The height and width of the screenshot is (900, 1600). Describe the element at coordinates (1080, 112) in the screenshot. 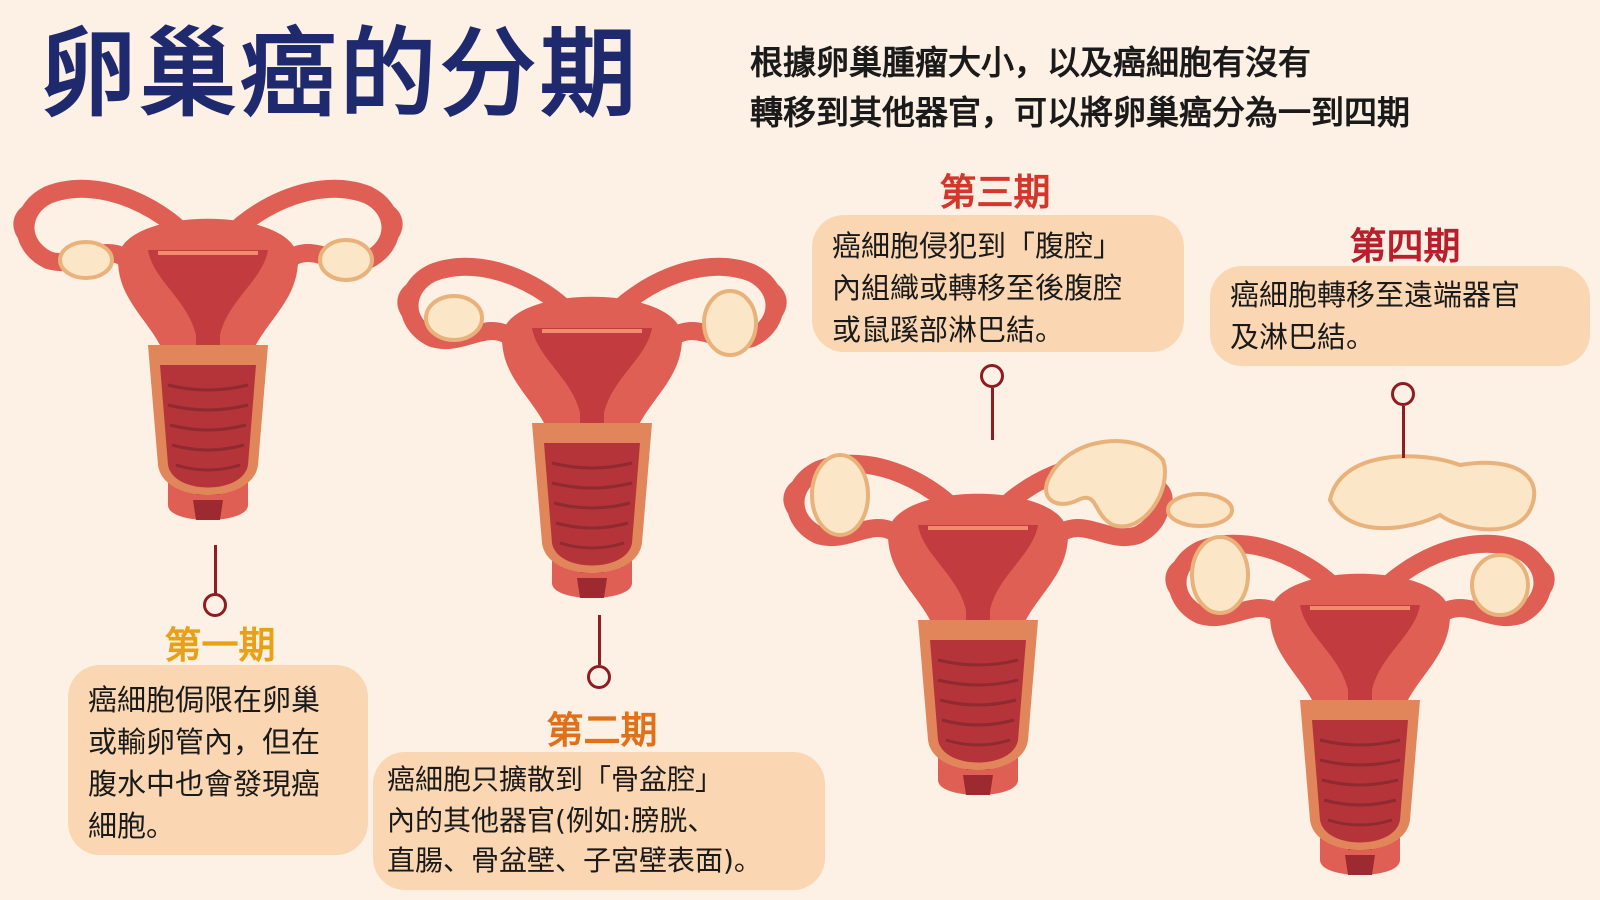

I see `subtitle-line: 轉移到其他器官，可以將卵巢癌分為一到四期` at that location.